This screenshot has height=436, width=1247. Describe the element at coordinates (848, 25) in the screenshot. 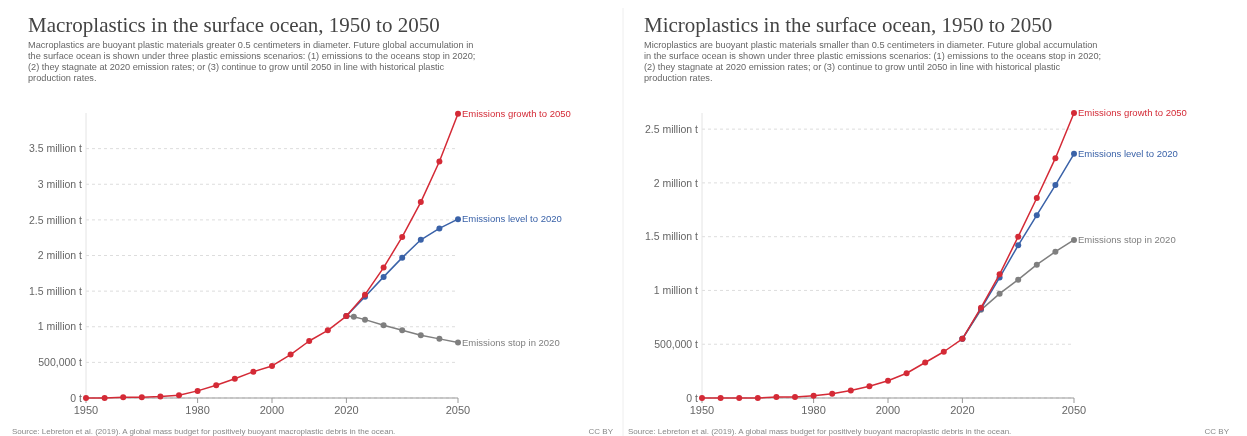

I see `chart-title: Microplastics in the surface ocean, 1950 to 2050` at that location.